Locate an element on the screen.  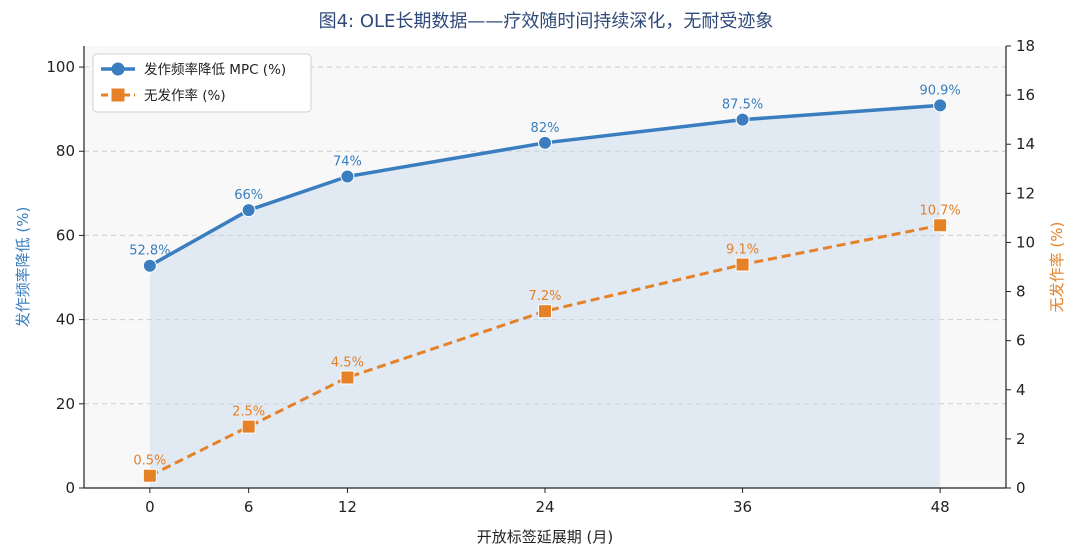
legend-series-2-marker is located at coordinates (118, 95).